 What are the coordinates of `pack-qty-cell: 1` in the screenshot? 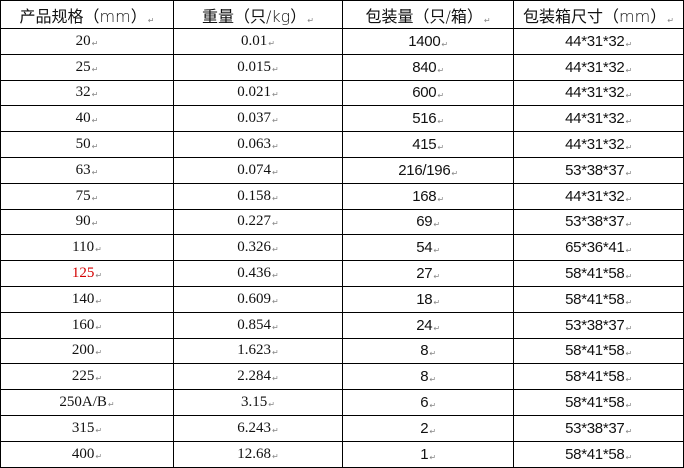 It's located at (428, 454).